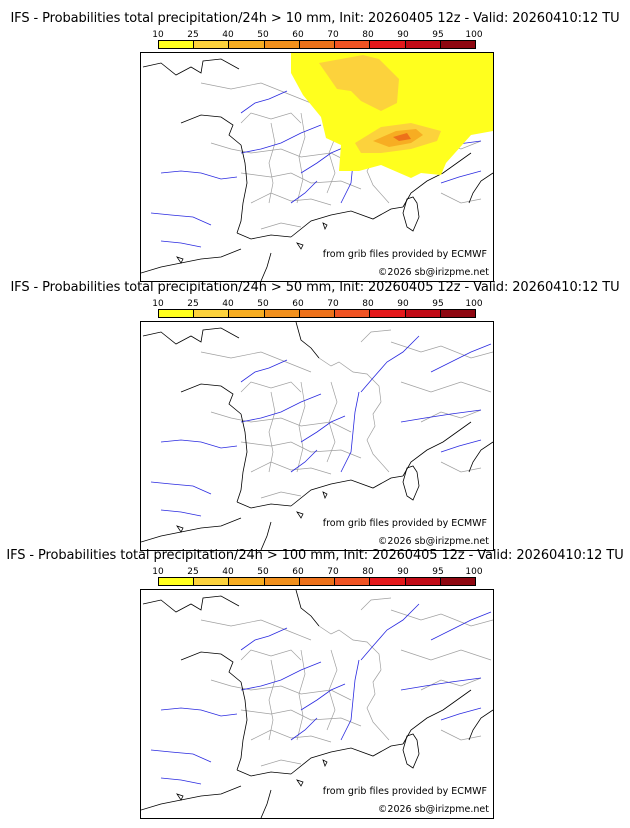 The image size is (630, 828). Describe the element at coordinates (433, 809) in the screenshot. I see `copyright-text: ©2026 sb@irizpme.net` at that location.